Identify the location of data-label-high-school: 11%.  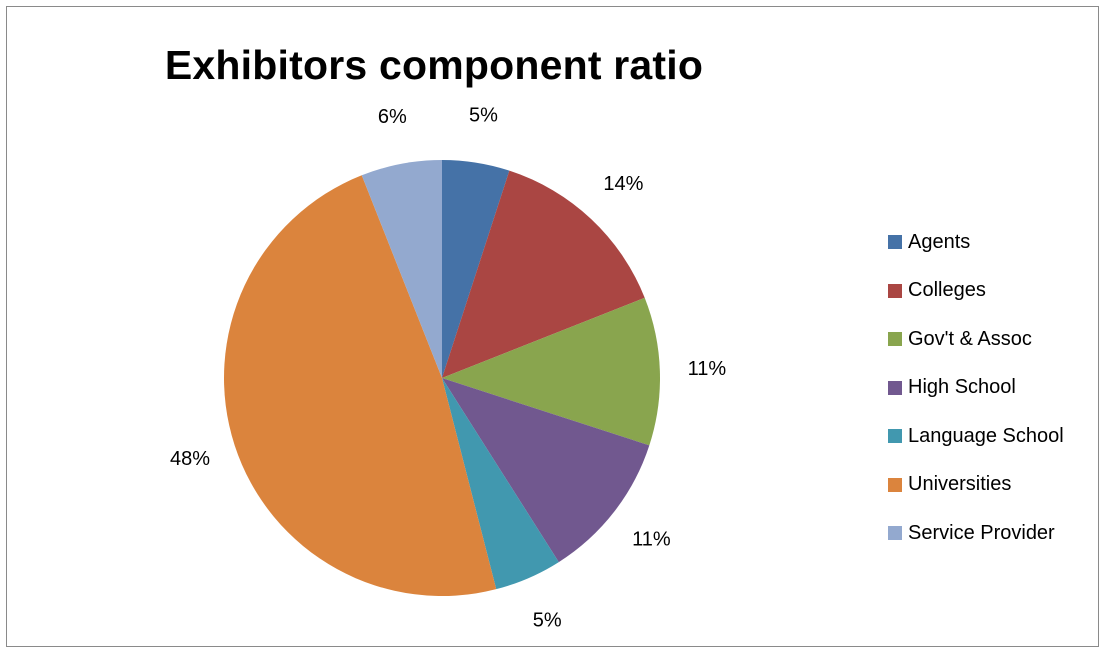
(651, 540).